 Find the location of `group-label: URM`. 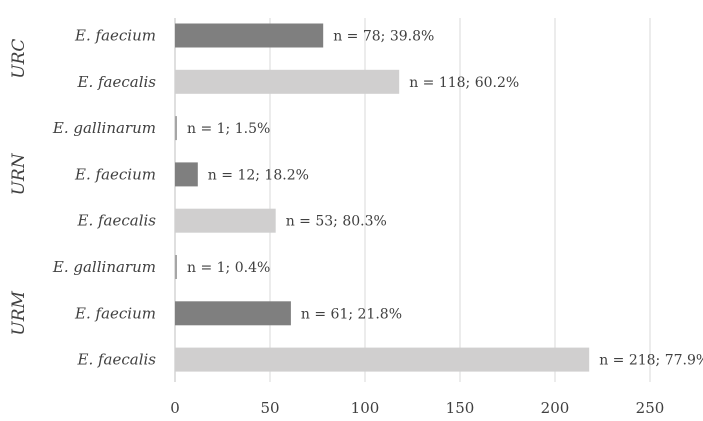

group-label: URM is located at coordinates (19, 312).